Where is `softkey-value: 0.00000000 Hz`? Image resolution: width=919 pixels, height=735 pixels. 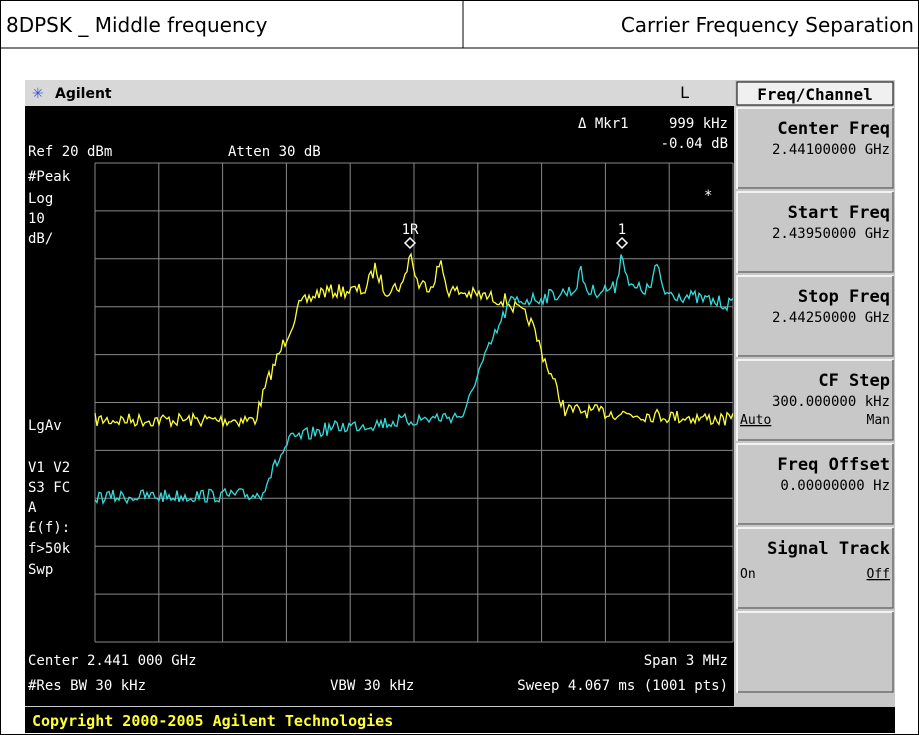 softkey-value: 0.00000000 Hz is located at coordinates (835, 486).